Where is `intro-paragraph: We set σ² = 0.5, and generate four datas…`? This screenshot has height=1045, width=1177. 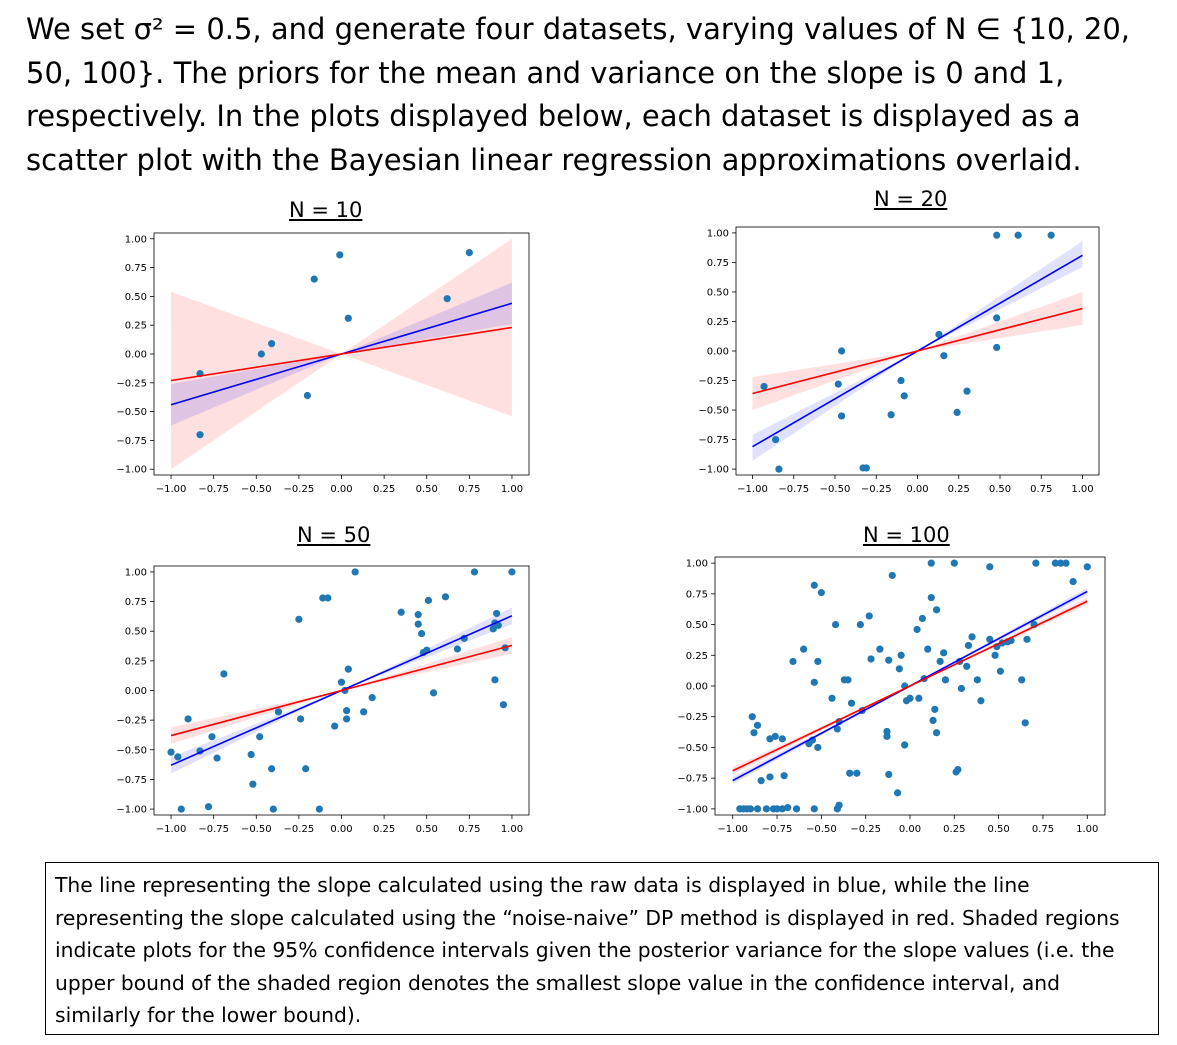 intro-paragraph: We set σ² = 0.5, and generate four datas… is located at coordinates (578, 94).